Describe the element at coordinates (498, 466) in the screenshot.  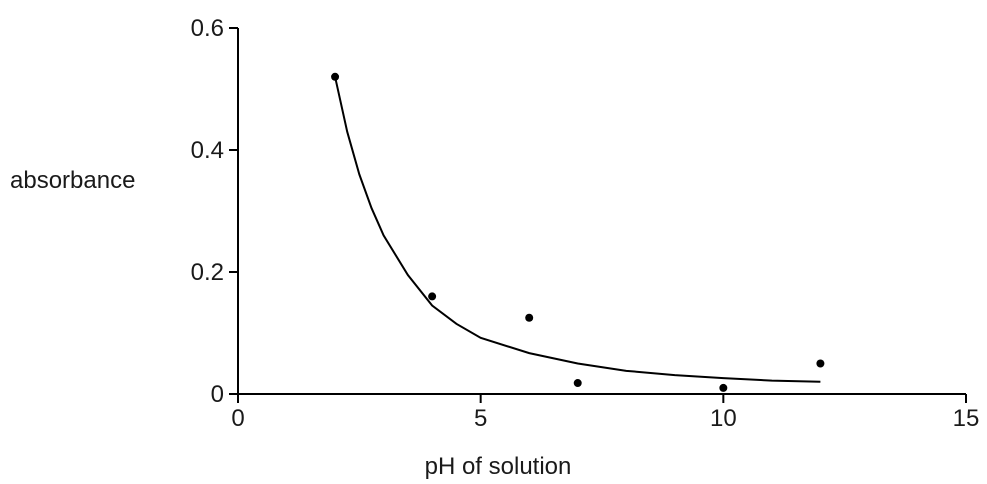
I see `x-axis-label: pH of solution` at that location.